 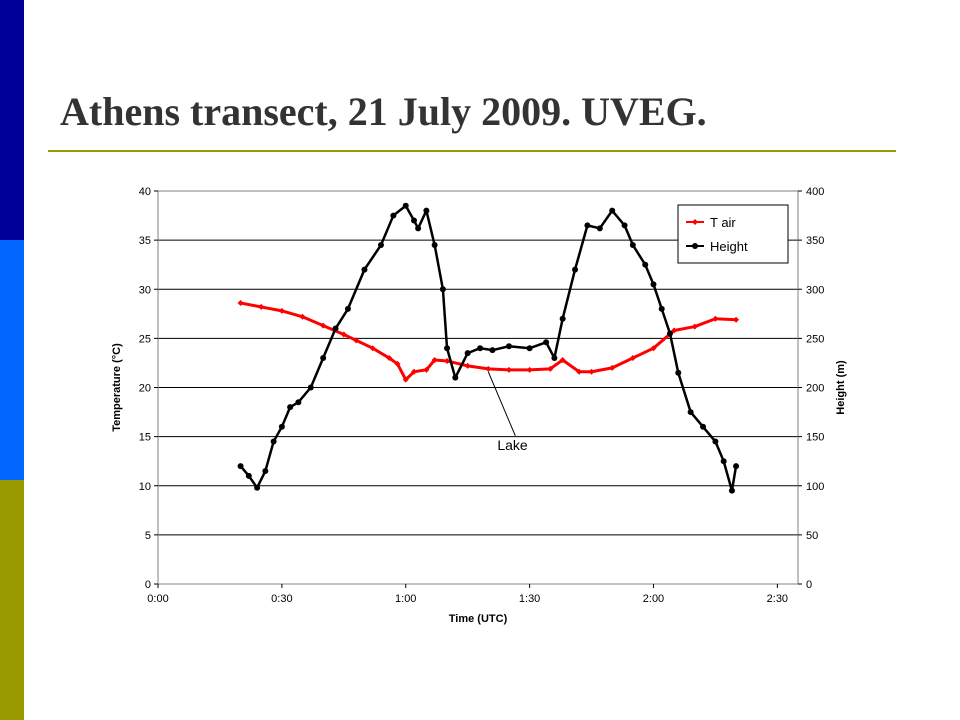 I want to click on annotations: Lake, so click(x=507, y=412).